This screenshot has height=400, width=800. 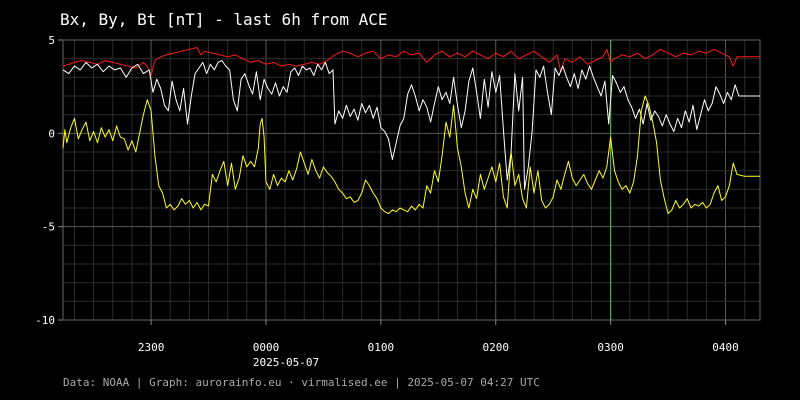 What do you see at coordinates (151, 347) in the screenshot?
I see `x-tick-label: 2300` at bounding box center [151, 347].